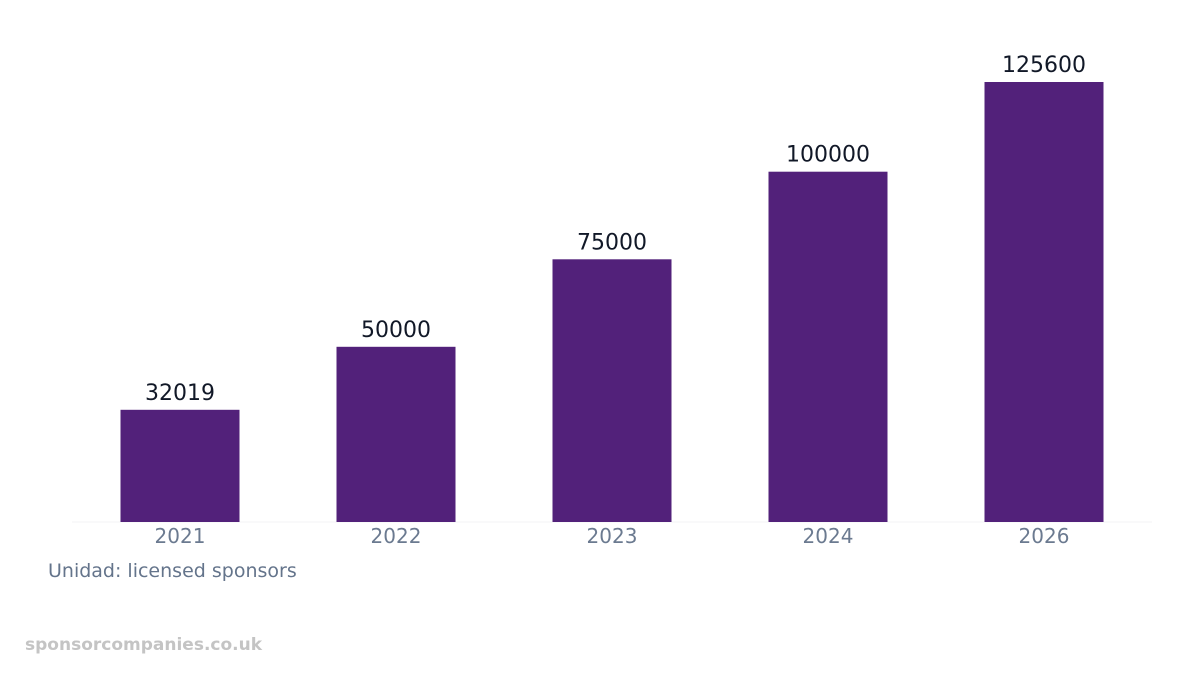 This screenshot has height=675, width=1200. I want to click on bar-2021, so click(180, 466).